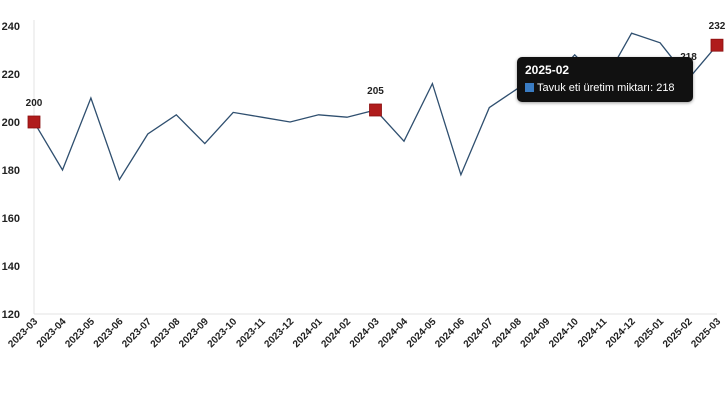  What do you see at coordinates (137, 333) in the screenshot?
I see `x-tick-label: 2023-07` at bounding box center [137, 333].